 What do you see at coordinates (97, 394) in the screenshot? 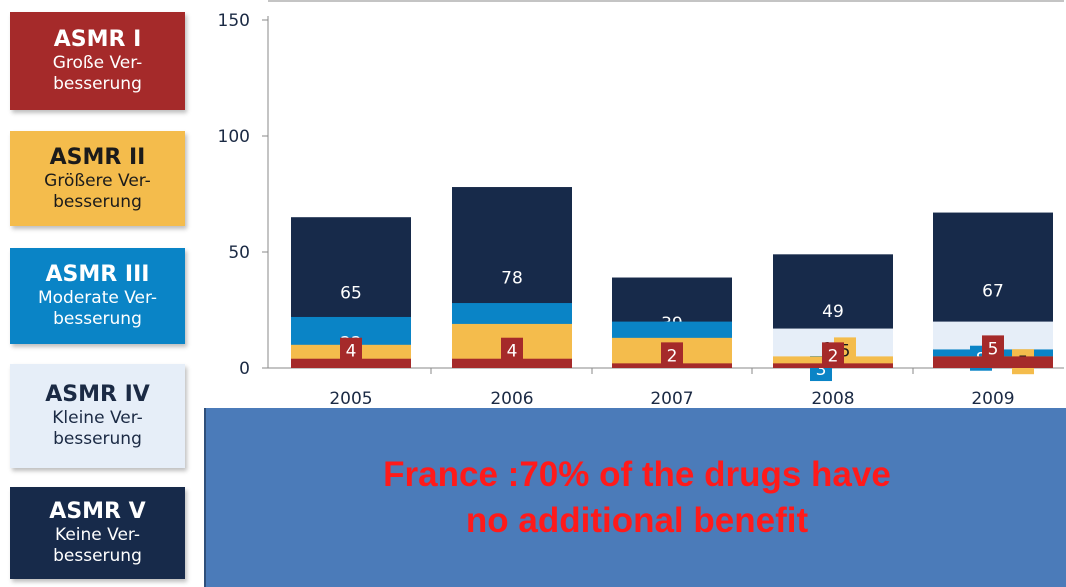
I see `legend-item-title: ASMR IV` at bounding box center [97, 394].